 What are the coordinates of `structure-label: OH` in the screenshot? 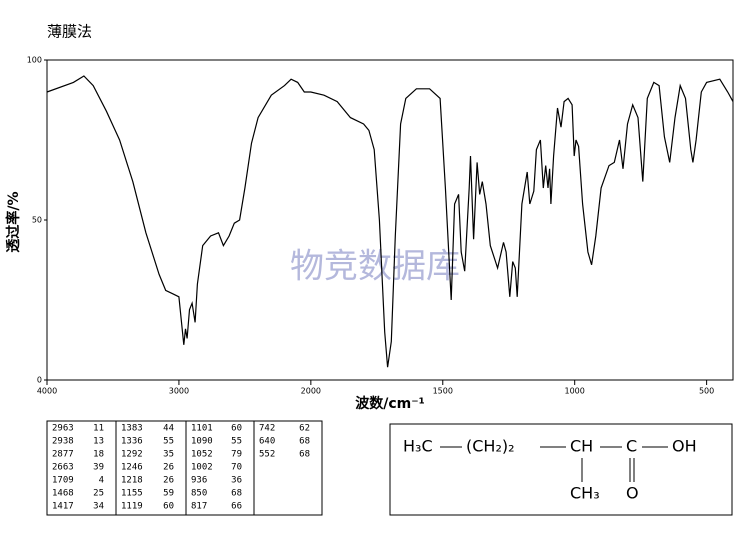 It's located at (684, 446).